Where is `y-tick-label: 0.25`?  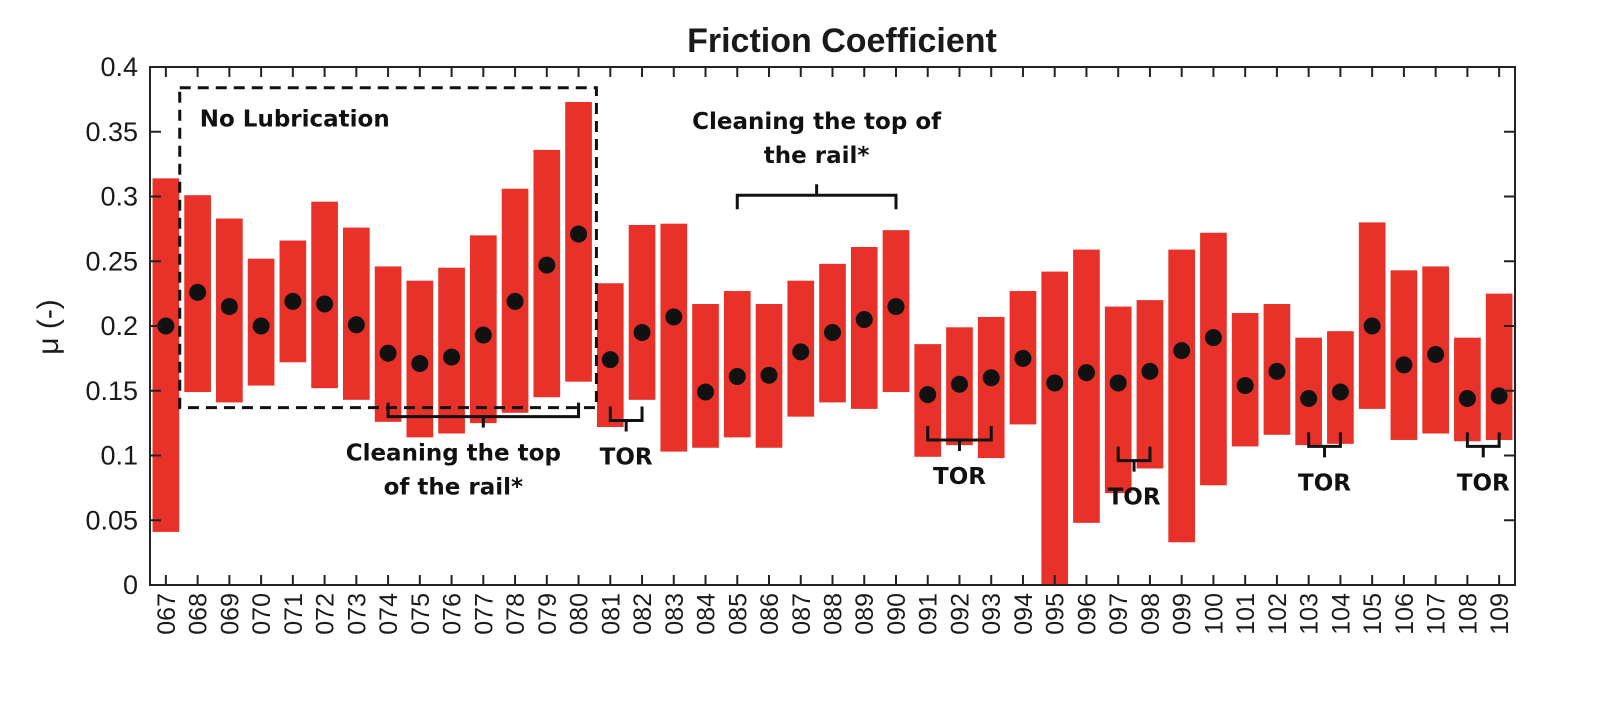
y-tick-label: 0.25 is located at coordinates (111, 261).